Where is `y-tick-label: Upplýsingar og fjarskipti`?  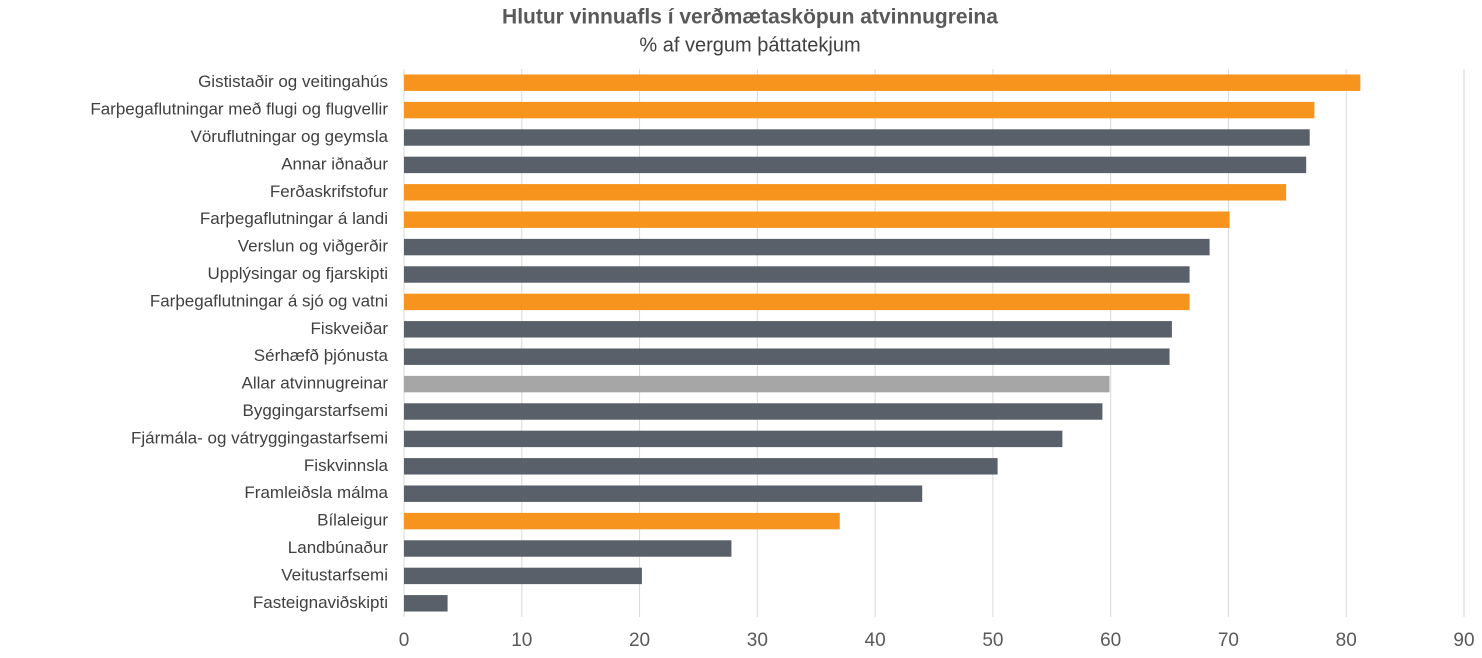
y-tick-label: Upplýsingar og fjarskipti is located at coordinates (298, 273).